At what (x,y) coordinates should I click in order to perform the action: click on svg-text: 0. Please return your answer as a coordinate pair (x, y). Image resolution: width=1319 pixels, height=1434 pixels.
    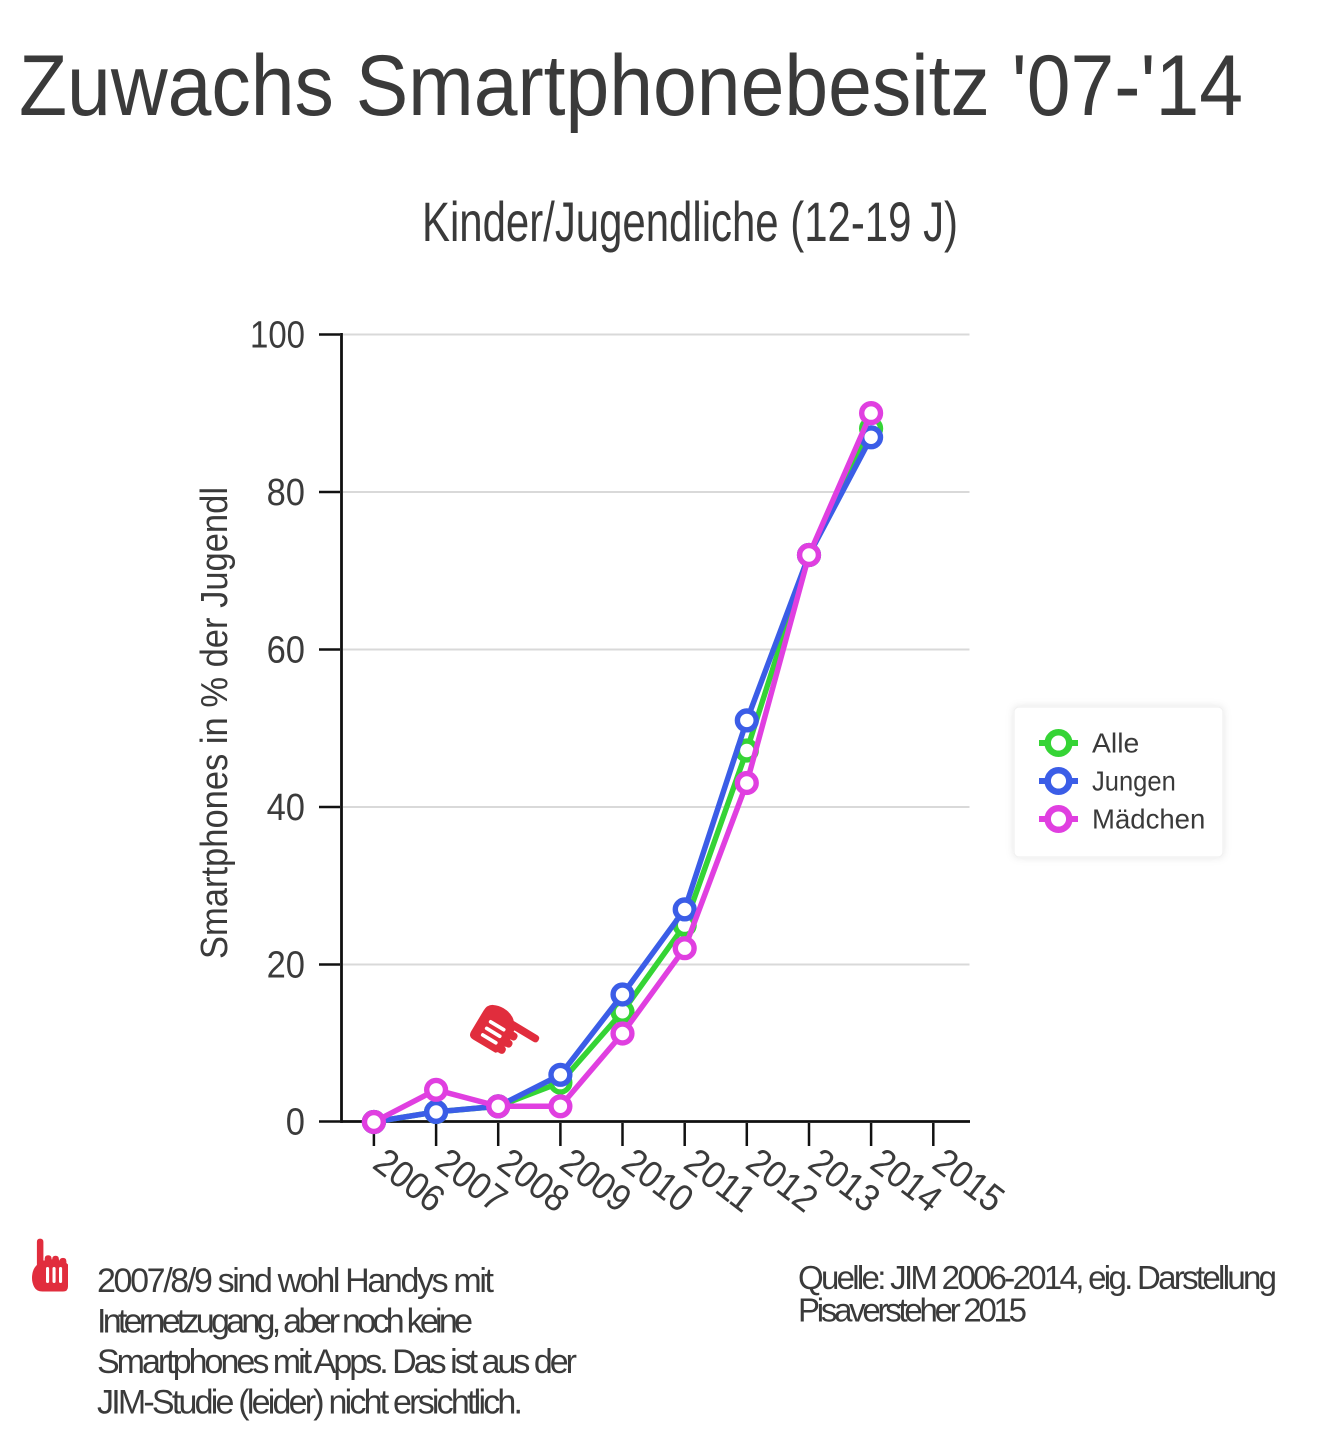
    Looking at the image, I should click on (295, 1123).